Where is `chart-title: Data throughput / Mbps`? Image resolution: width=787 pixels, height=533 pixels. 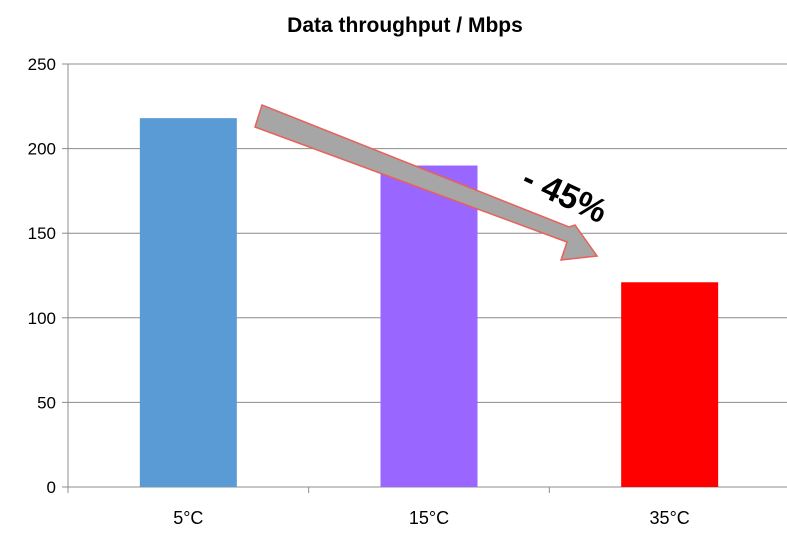 chart-title: Data throughput / Mbps is located at coordinates (405, 25).